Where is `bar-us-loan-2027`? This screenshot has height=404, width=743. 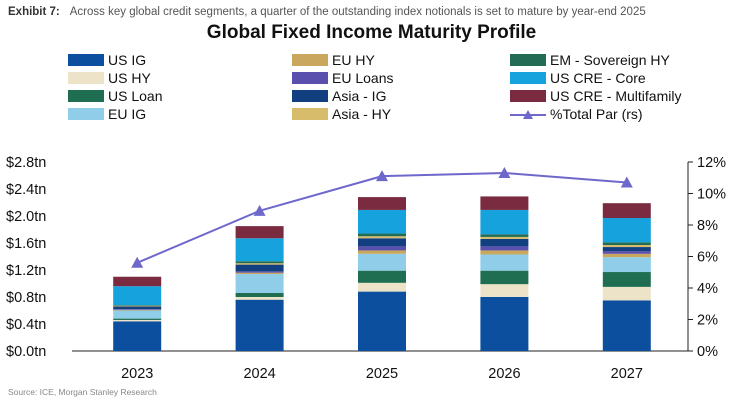 bar-us-loan-2027 is located at coordinates (626, 279).